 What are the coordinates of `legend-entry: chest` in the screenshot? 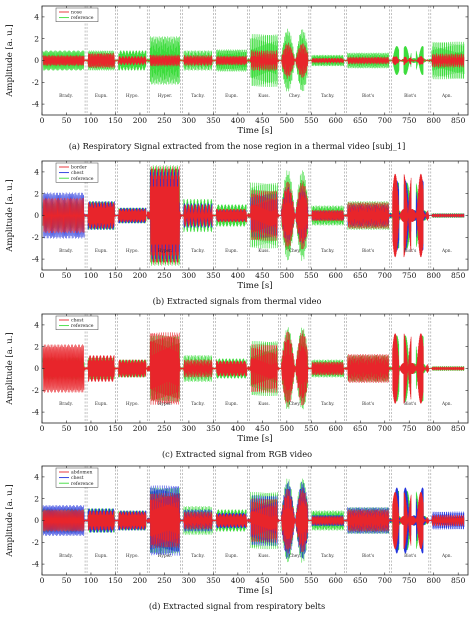 It's located at (77, 173).